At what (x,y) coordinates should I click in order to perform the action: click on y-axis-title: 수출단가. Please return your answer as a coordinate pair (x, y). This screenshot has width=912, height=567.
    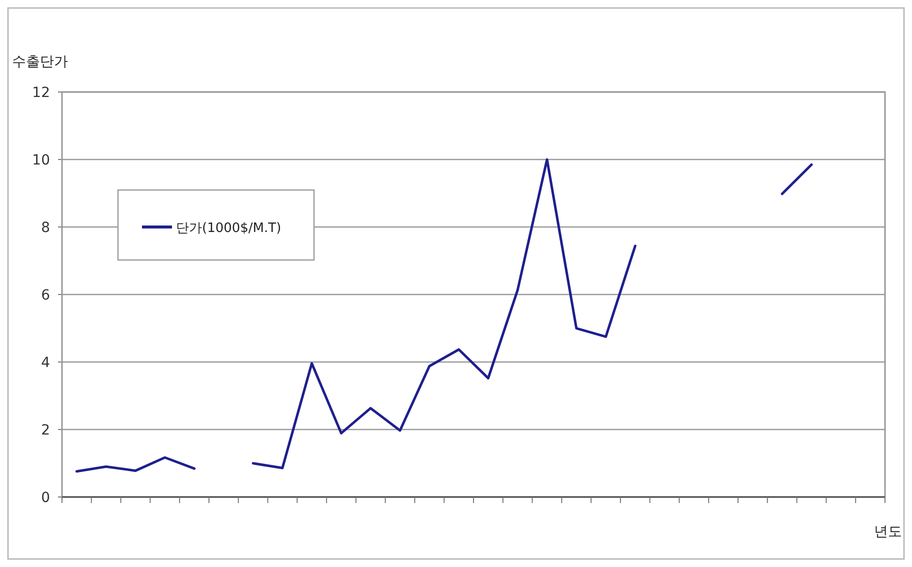
    Looking at the image, I should click on (40, 62).